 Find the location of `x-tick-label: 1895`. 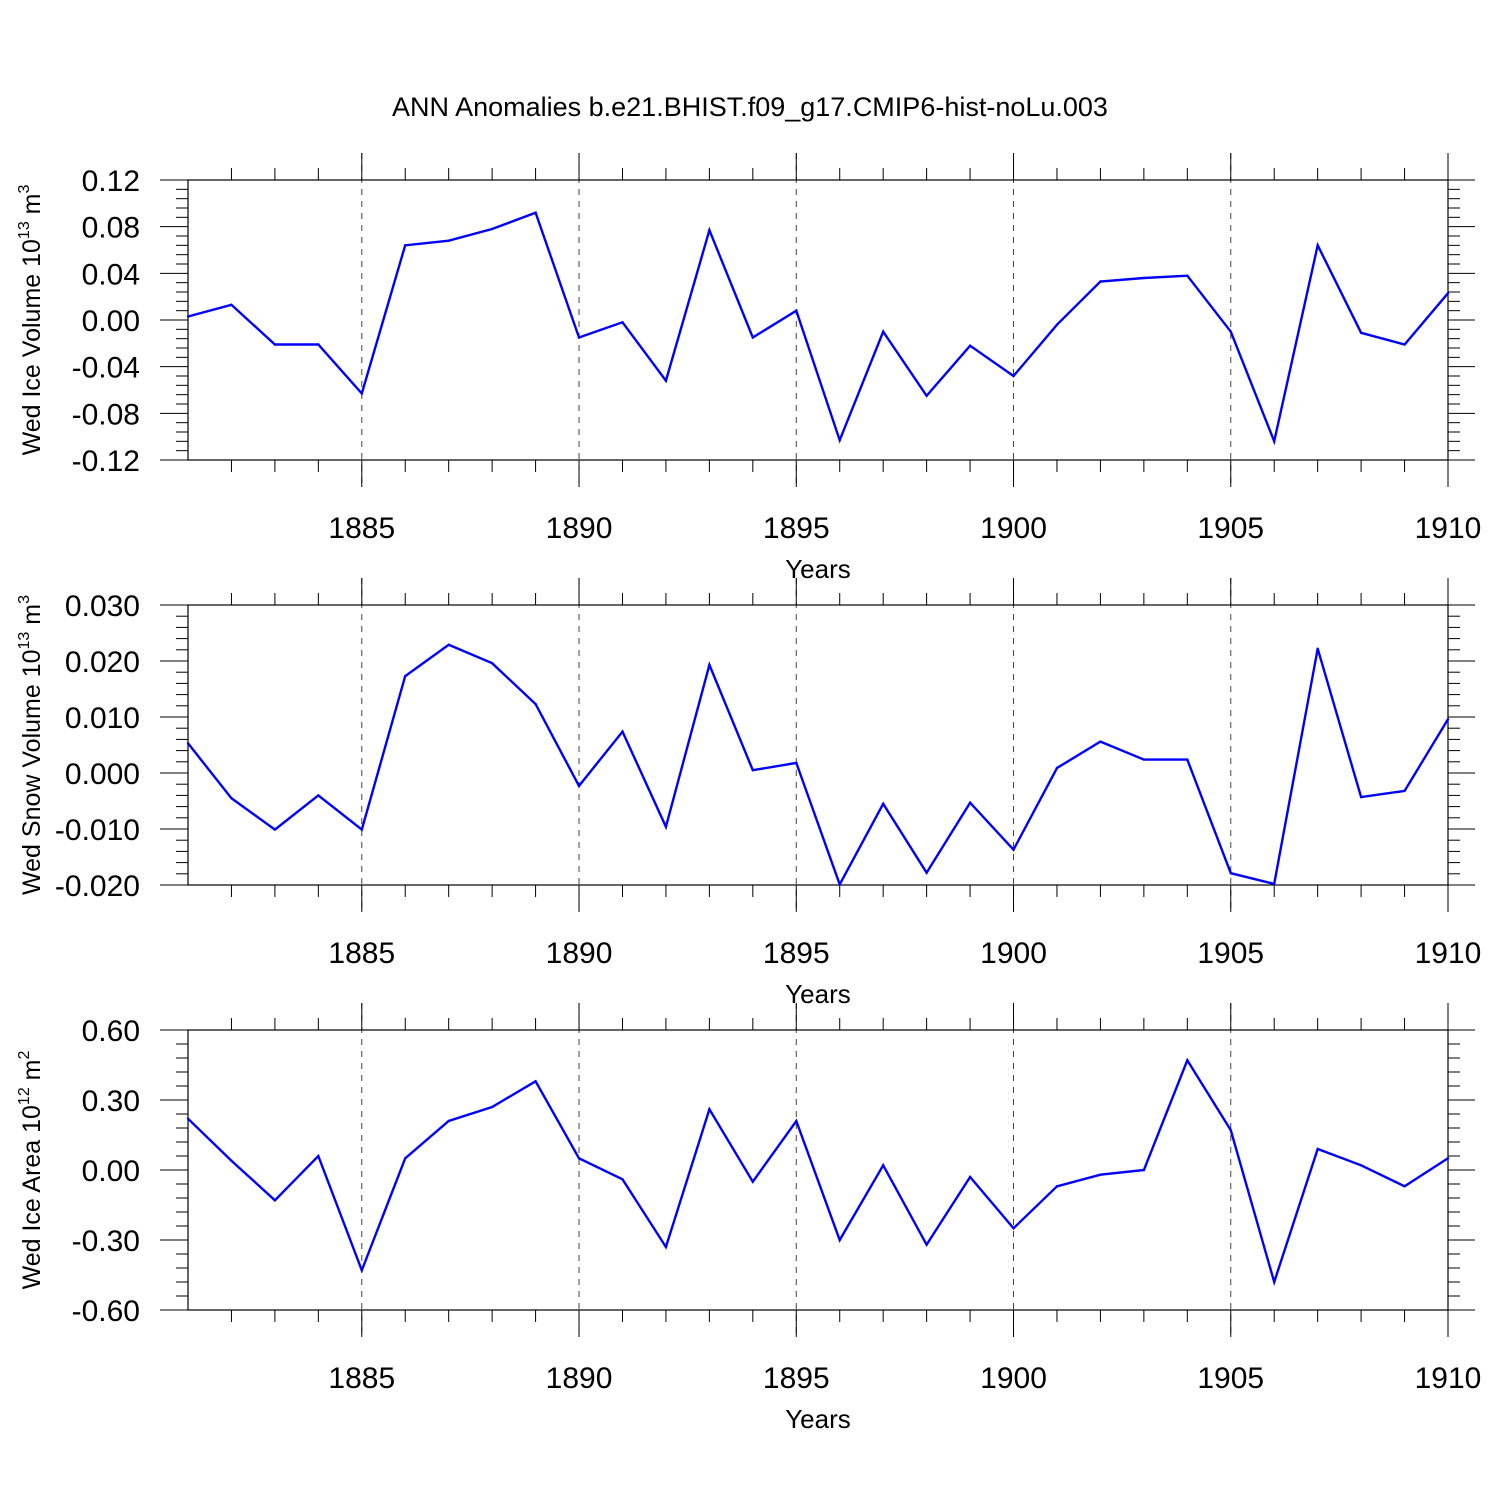

x-tick-label: 1895 is located at coordinates (796, 1378).